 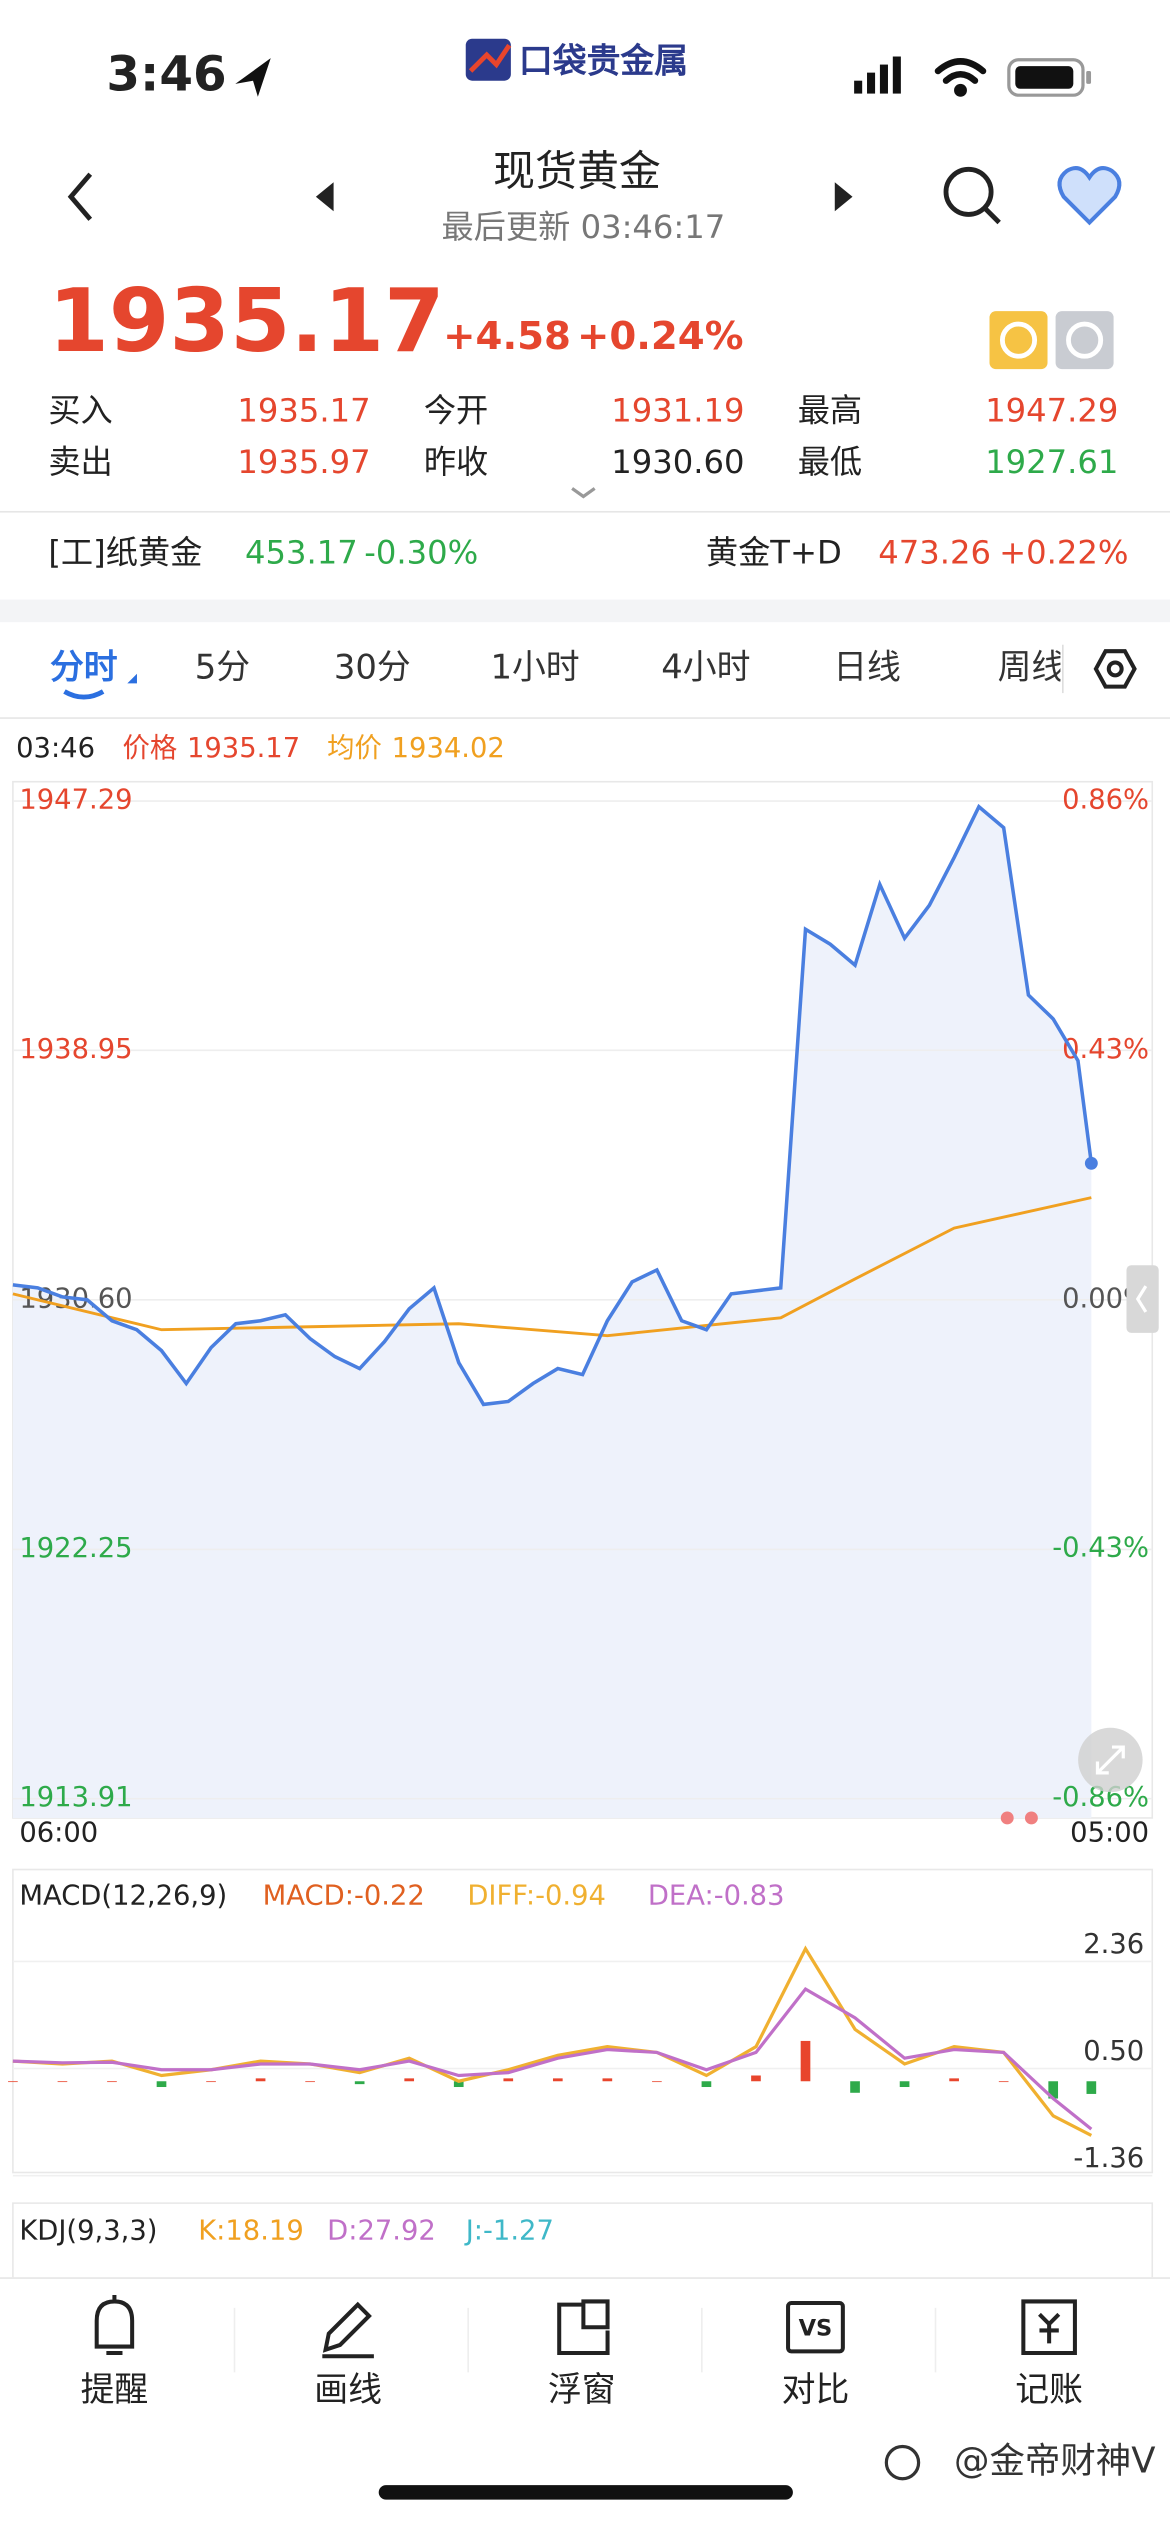 I want to click on legend-value: 1935.17, so click(x=243, y=748).